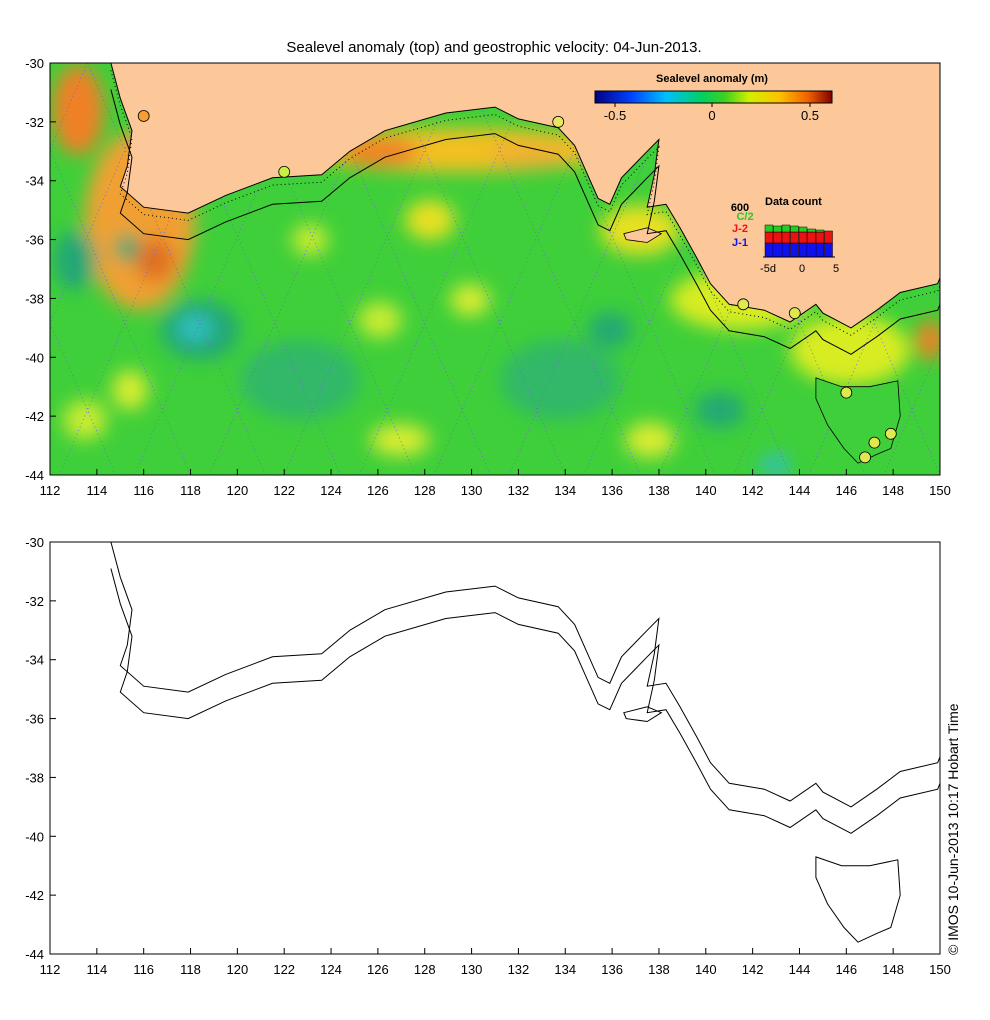  I want to click on colorbar-tick-label: -0.5, so click(615, 115).